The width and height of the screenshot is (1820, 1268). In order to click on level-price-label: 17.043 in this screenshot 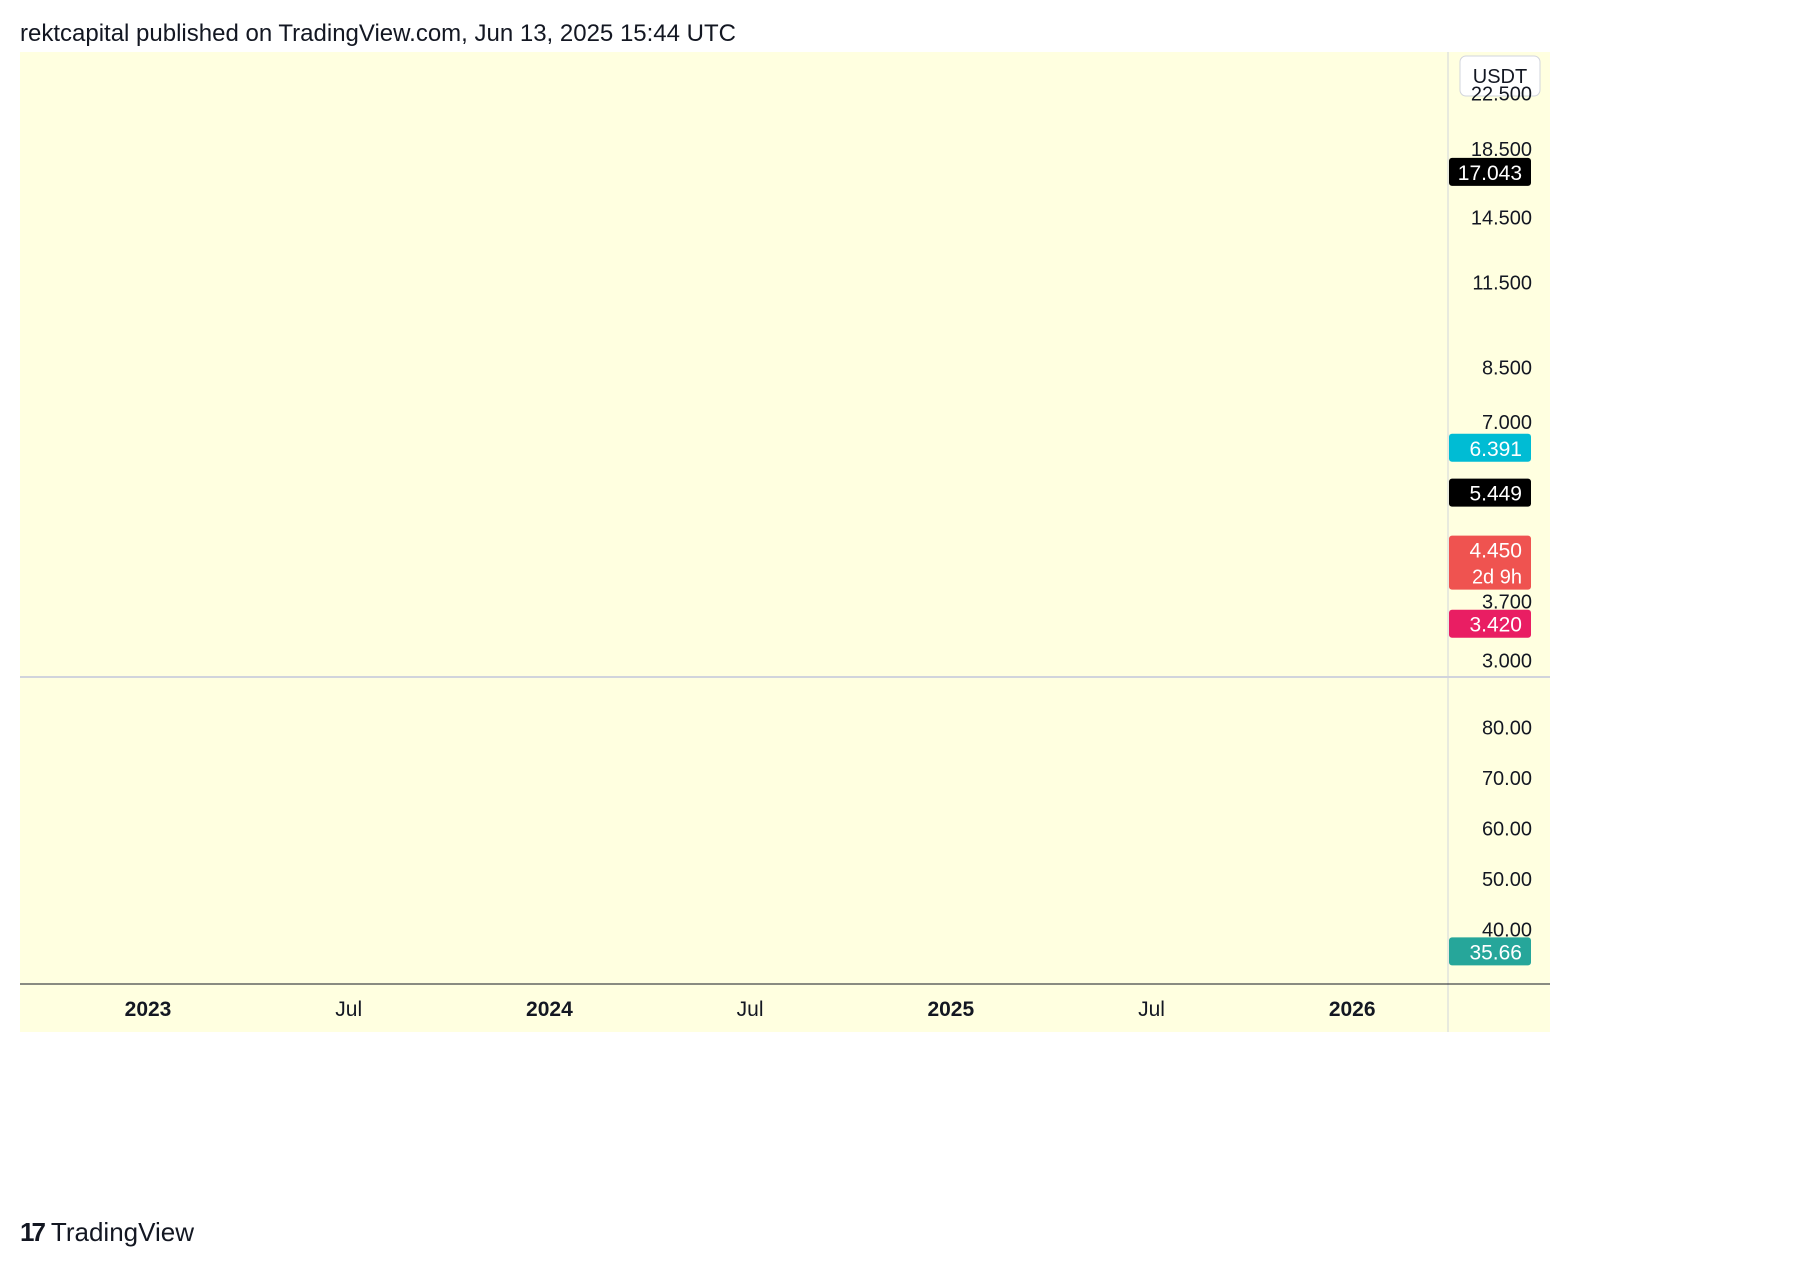, I will do `click(1490, 173)`.